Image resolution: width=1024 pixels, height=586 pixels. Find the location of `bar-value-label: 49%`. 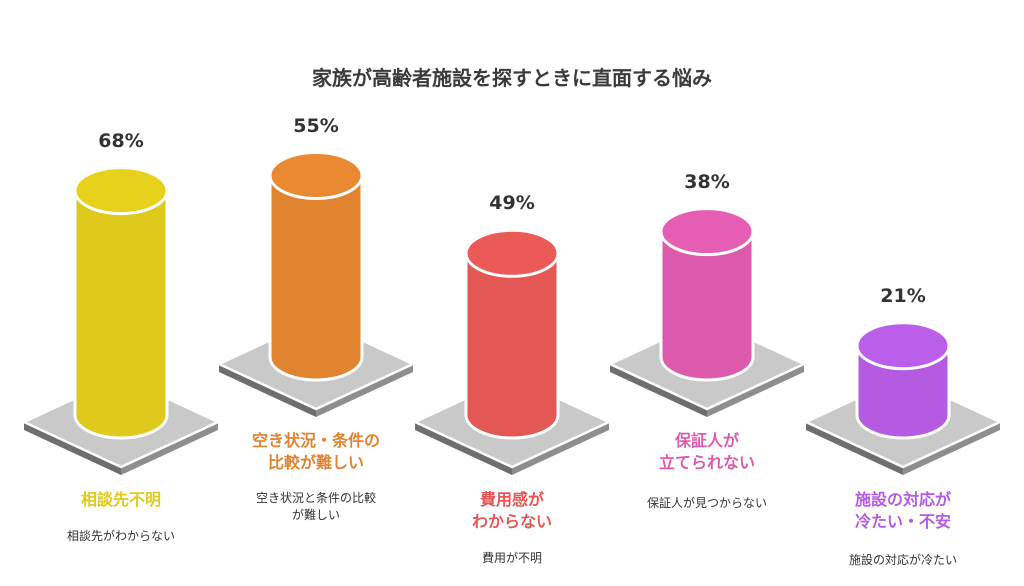

bar-value-label: 49% is located at coordinates (512, 203).